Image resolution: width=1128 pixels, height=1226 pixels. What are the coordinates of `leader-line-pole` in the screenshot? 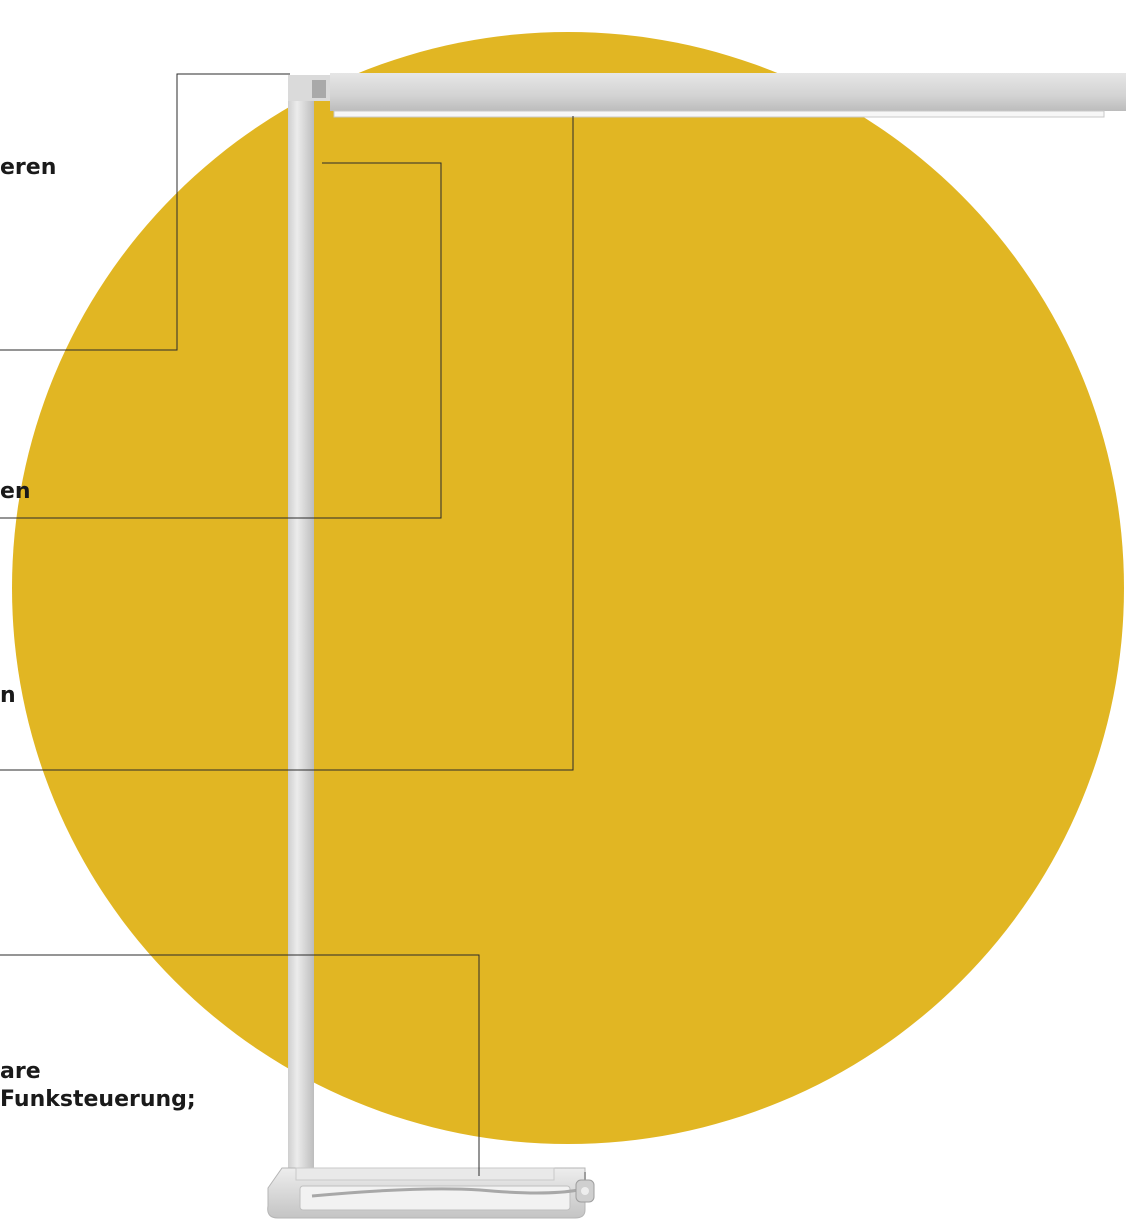 It's located at (221, 340).